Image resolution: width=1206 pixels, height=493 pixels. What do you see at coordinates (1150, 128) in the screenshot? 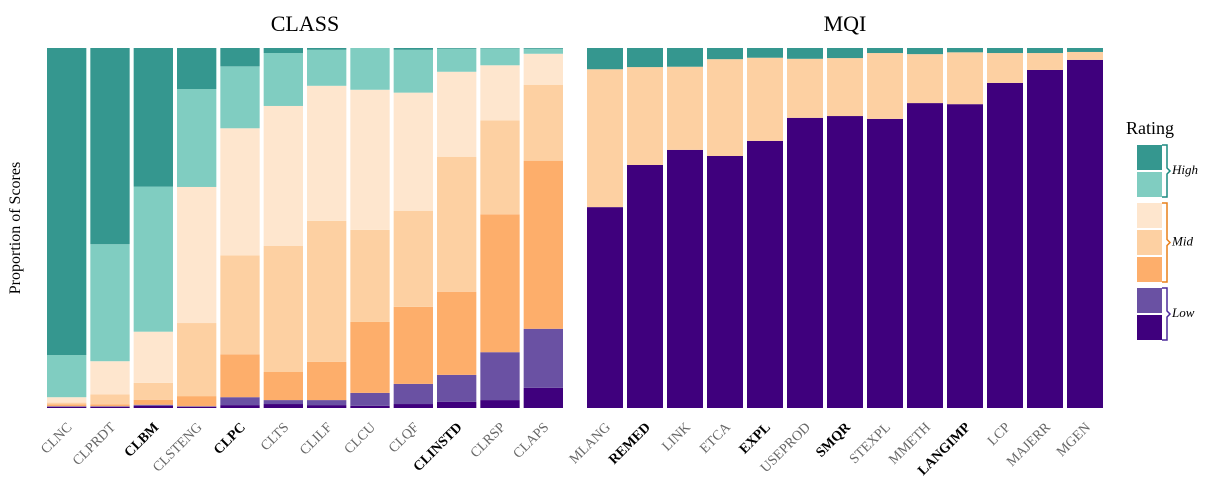
I see `legend-title: Rating` at bounding box center [1150, 128].